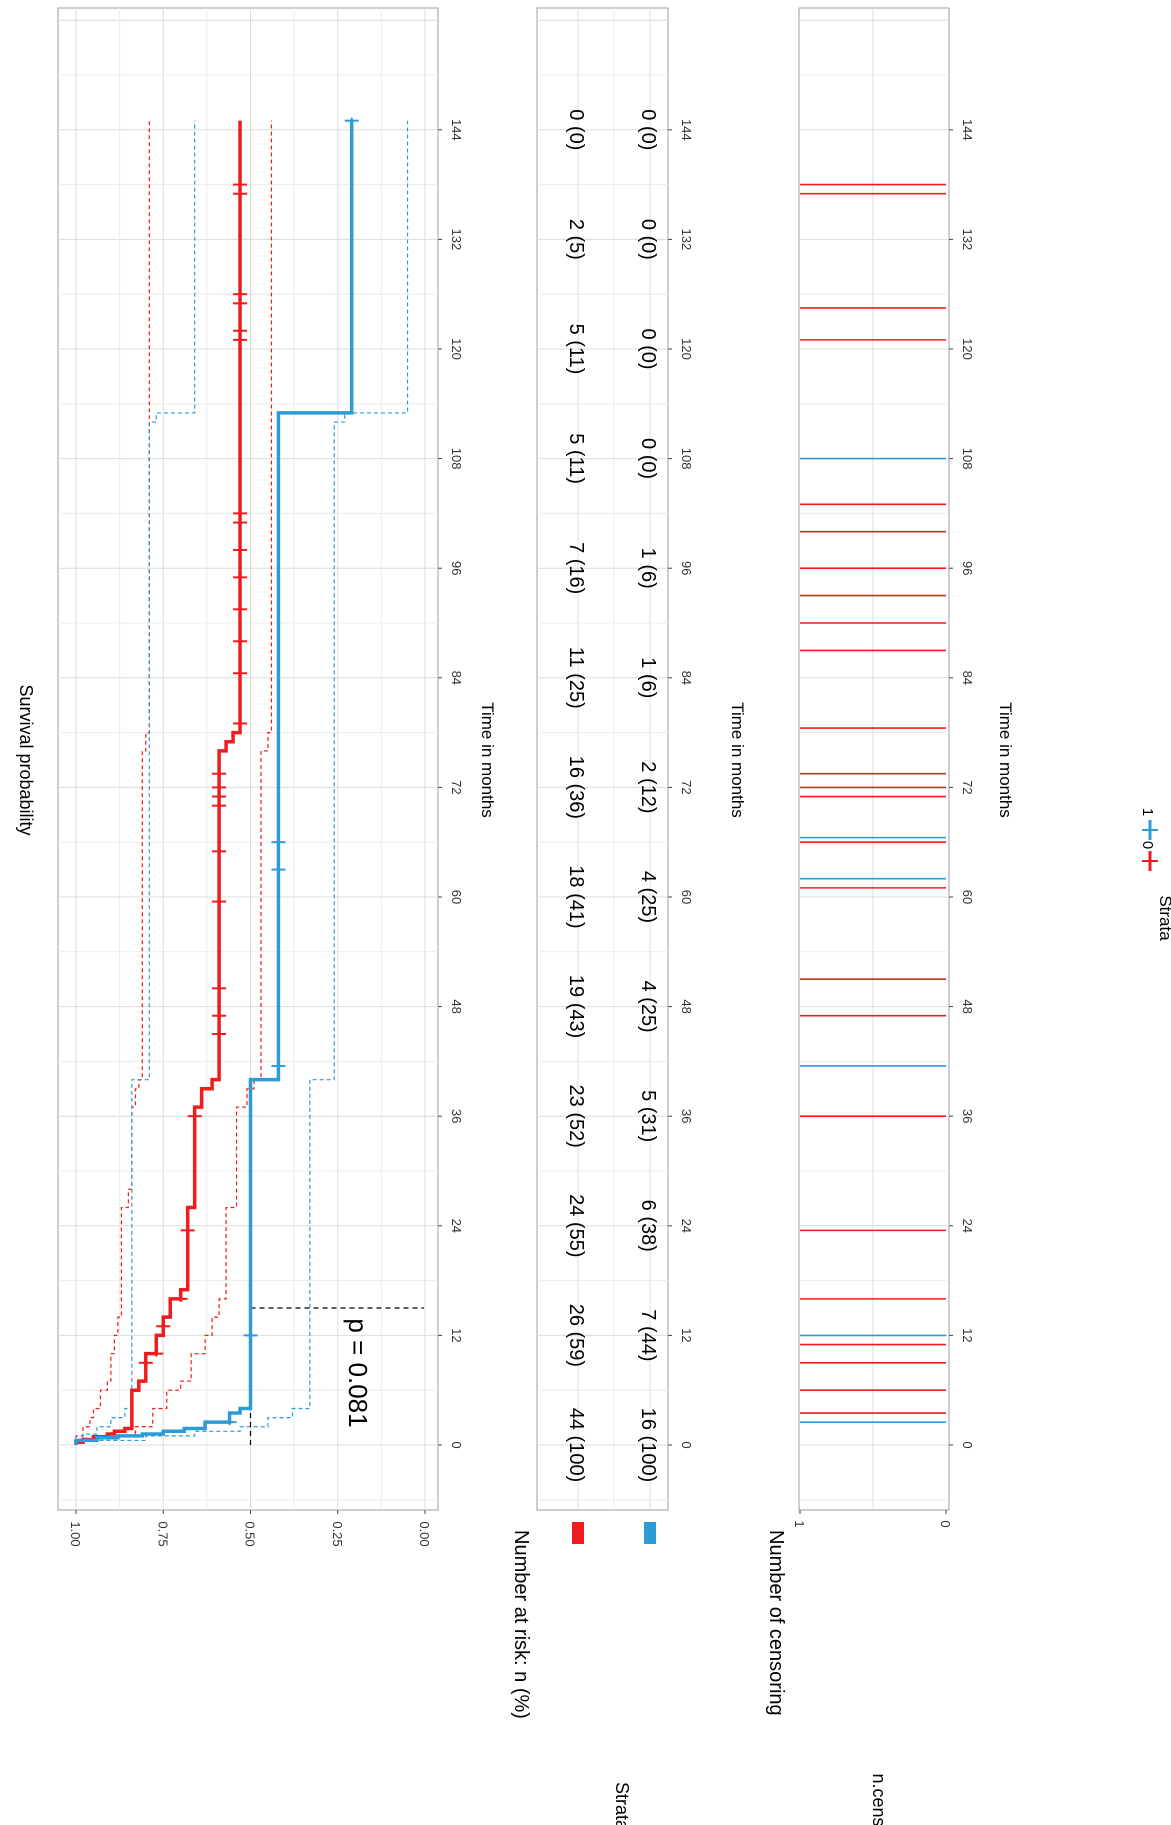  I want to click on legend-item-1: 1, so click(1148, 824).